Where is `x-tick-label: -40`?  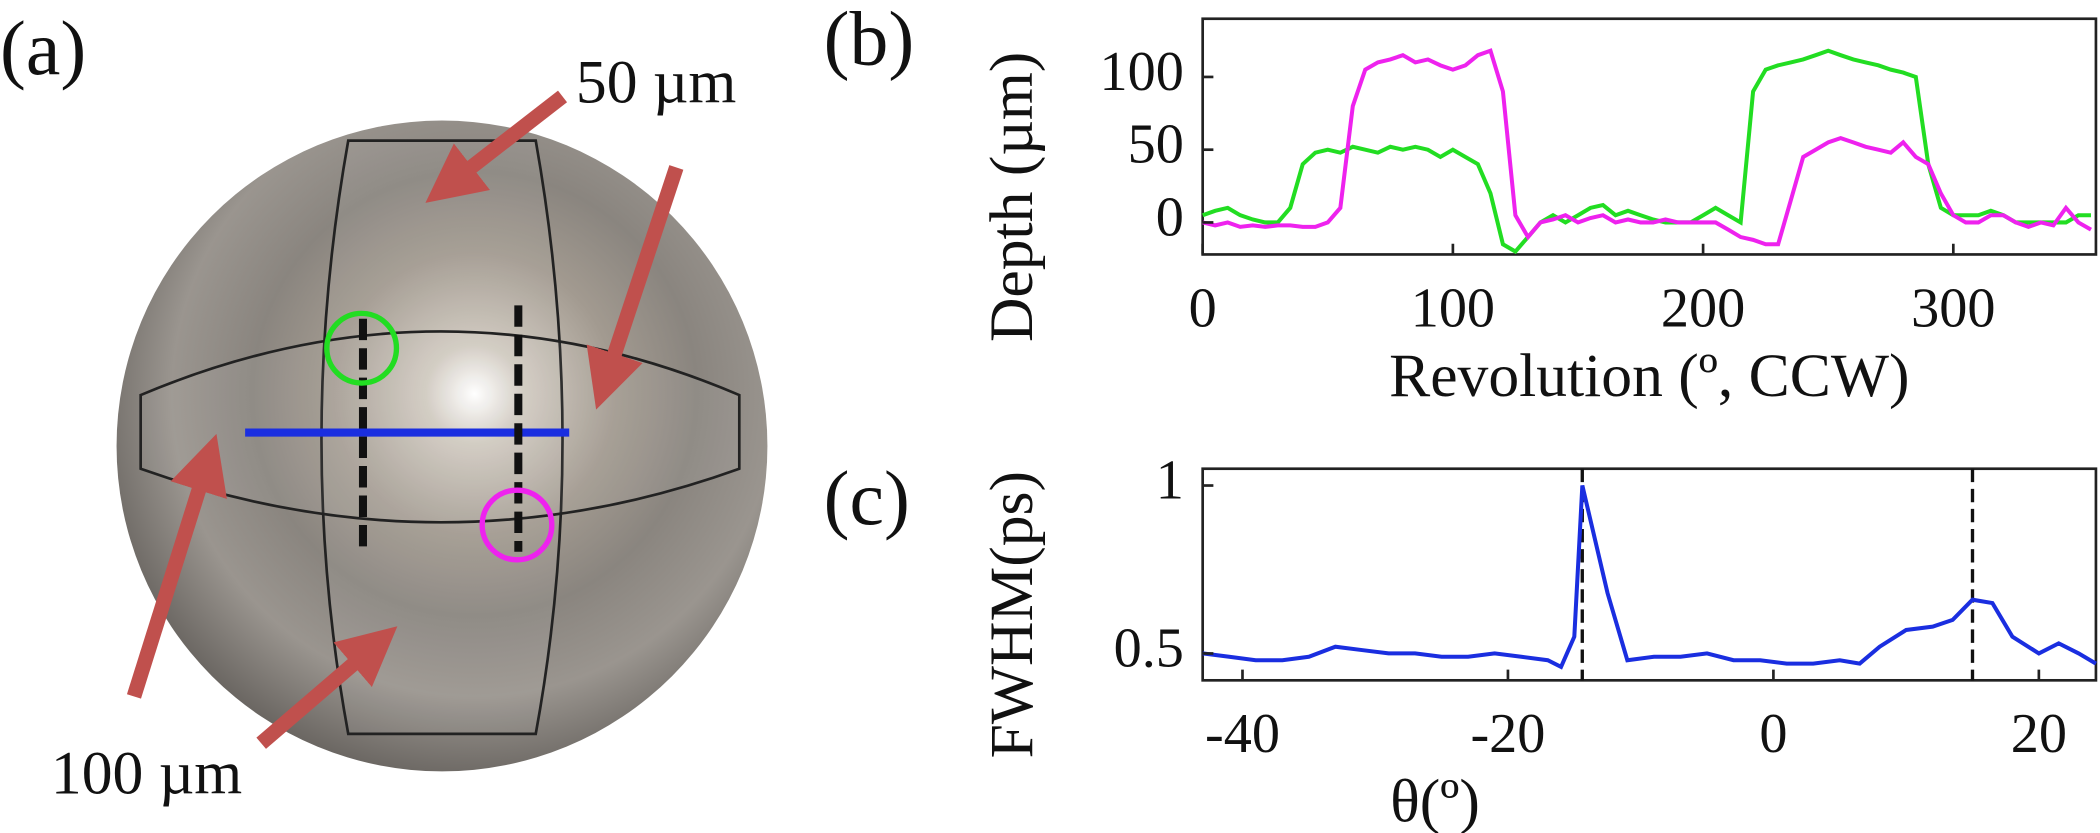 x-tick-label: -40 is located at coordinates (1242, 734).